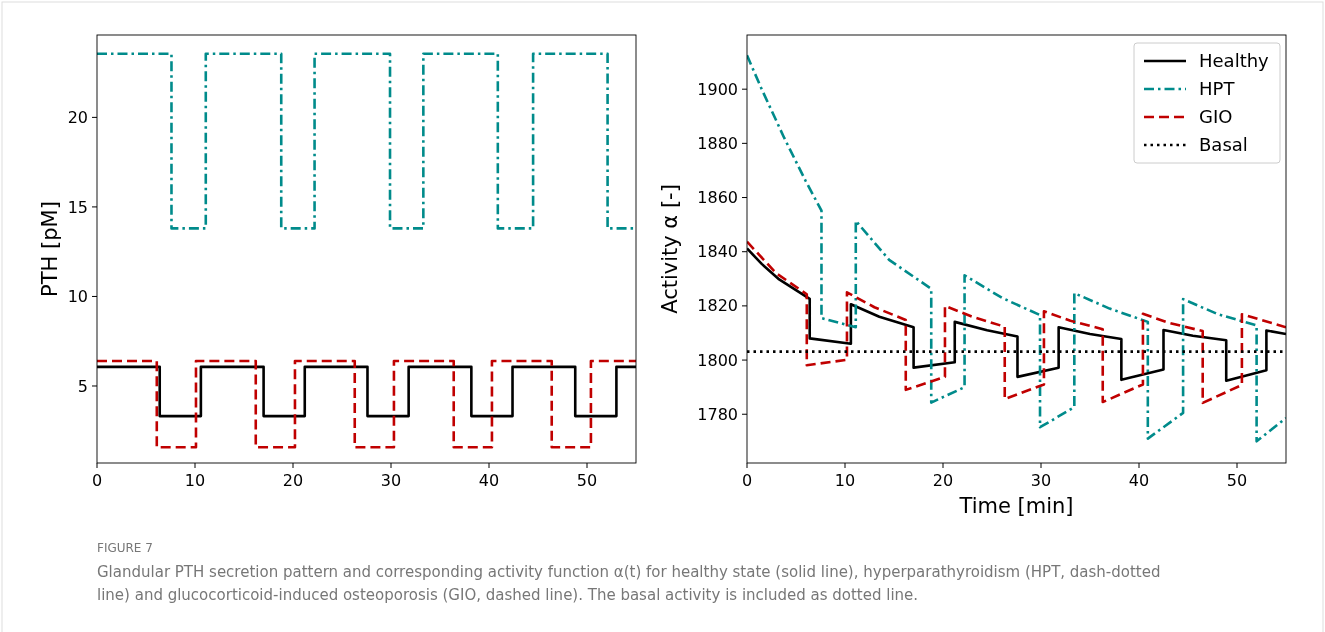 This screenshot has height=632, width=1325. What do you see at coordinates (1016, 322) in the screenshot?
I see `line-series` at bounding box center [1016, 322].